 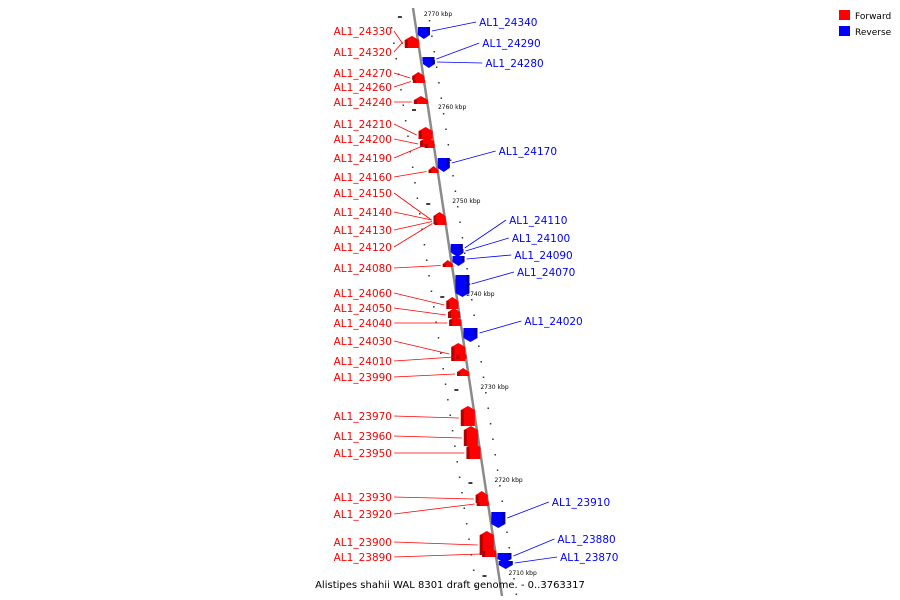 What do you see at coordinates (363, 515) in the screenshot?
I see `forward-gene-label: AL1_23920` at bounding box center [363, 515].